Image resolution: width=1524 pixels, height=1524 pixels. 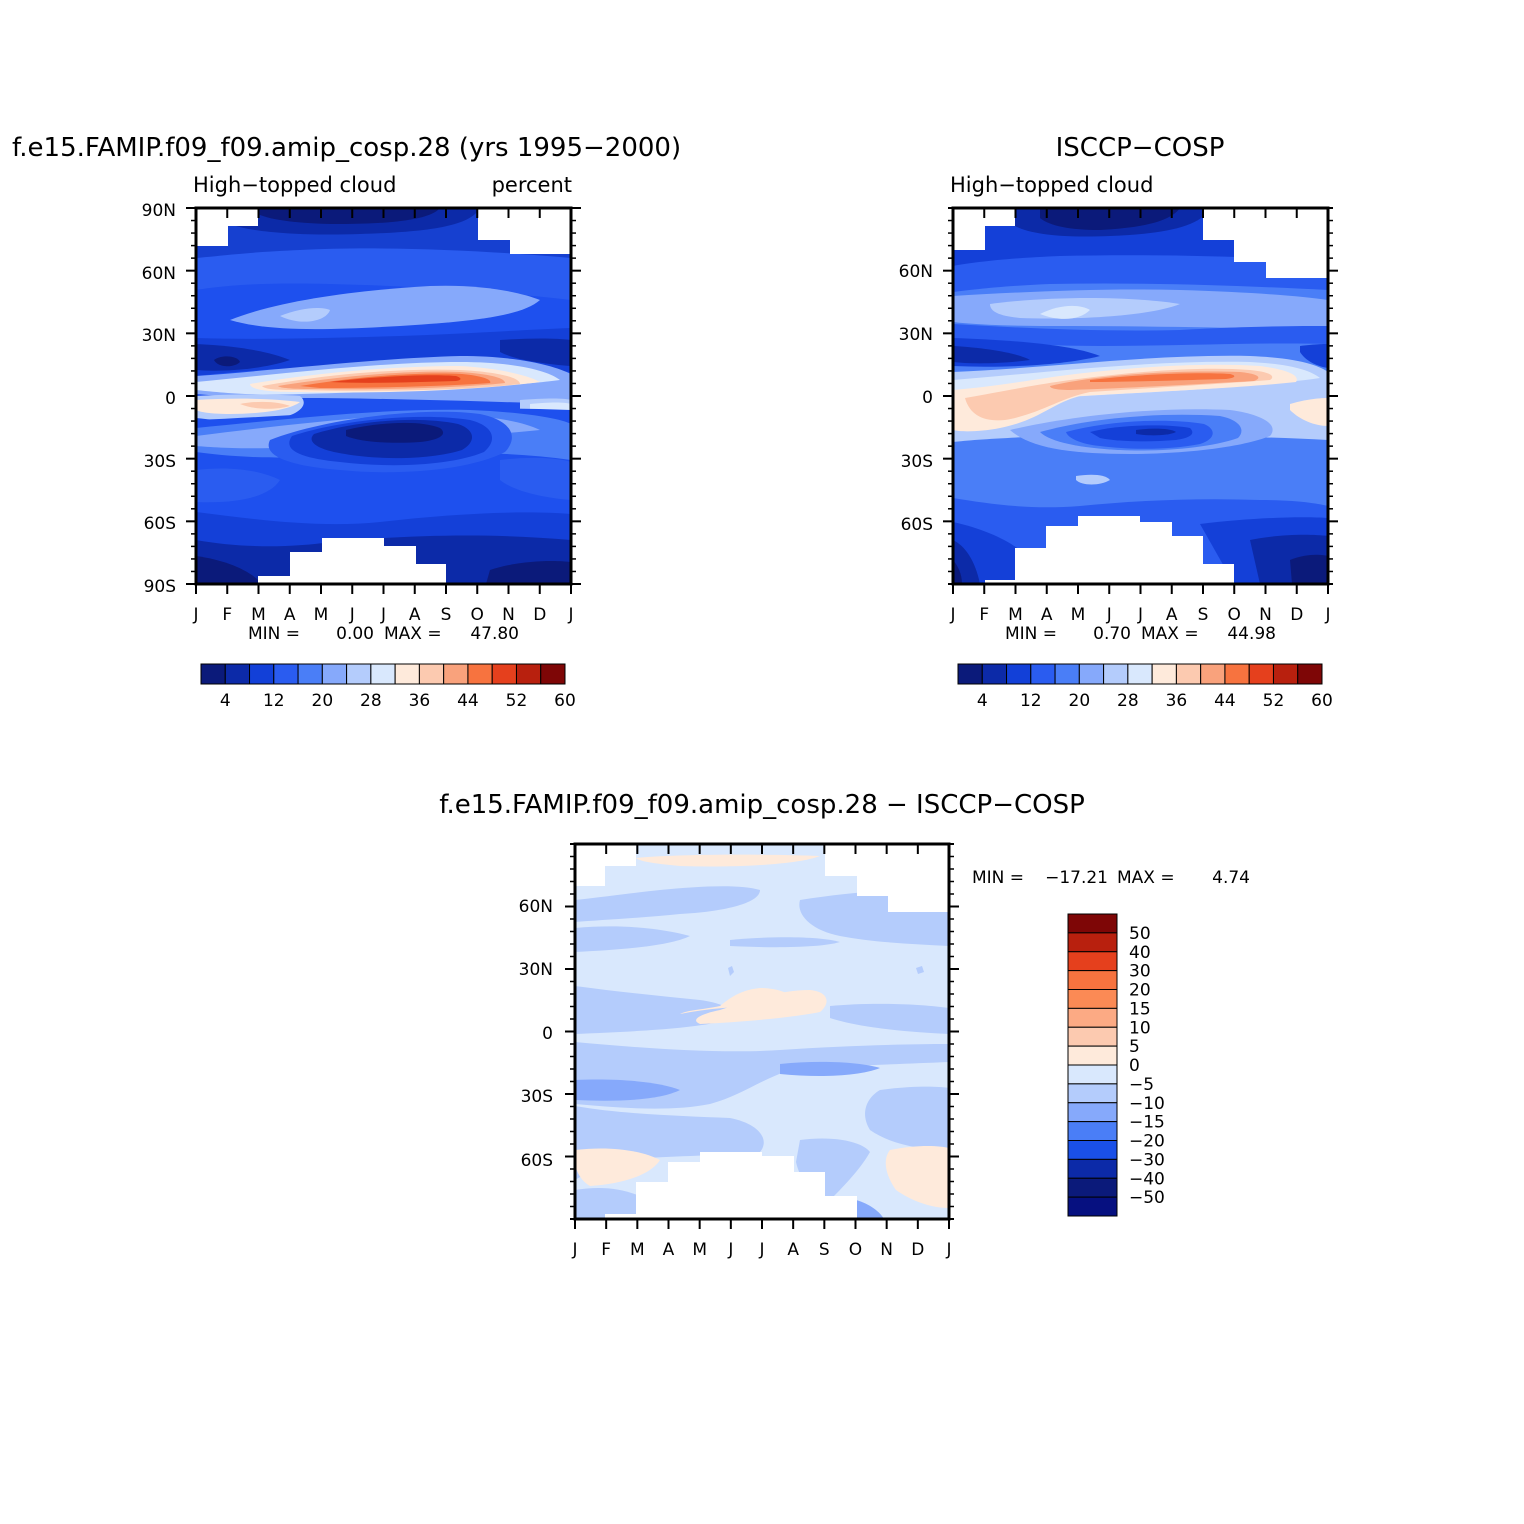 I want to click on colorbar-label: 12, so click(x=1031, y=701).